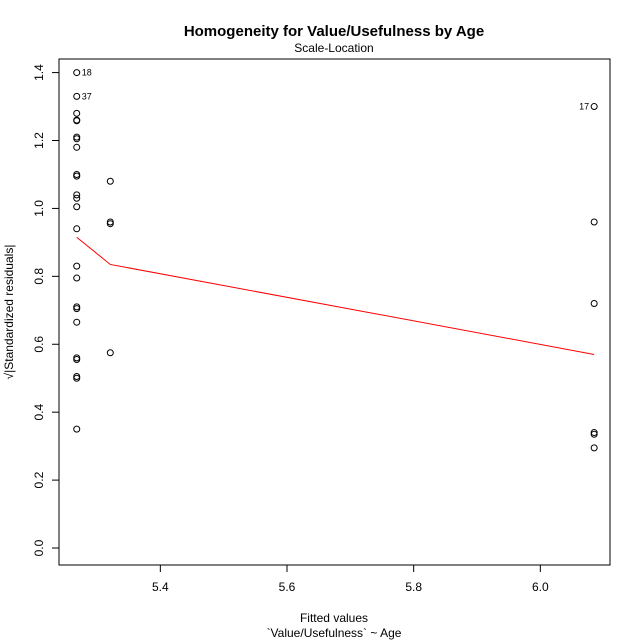 This screenshot has height=640, width=640. Describe the element at coordinates (287, 587) in the screenshot. I see `x-tick-label: 5.6` at that location.